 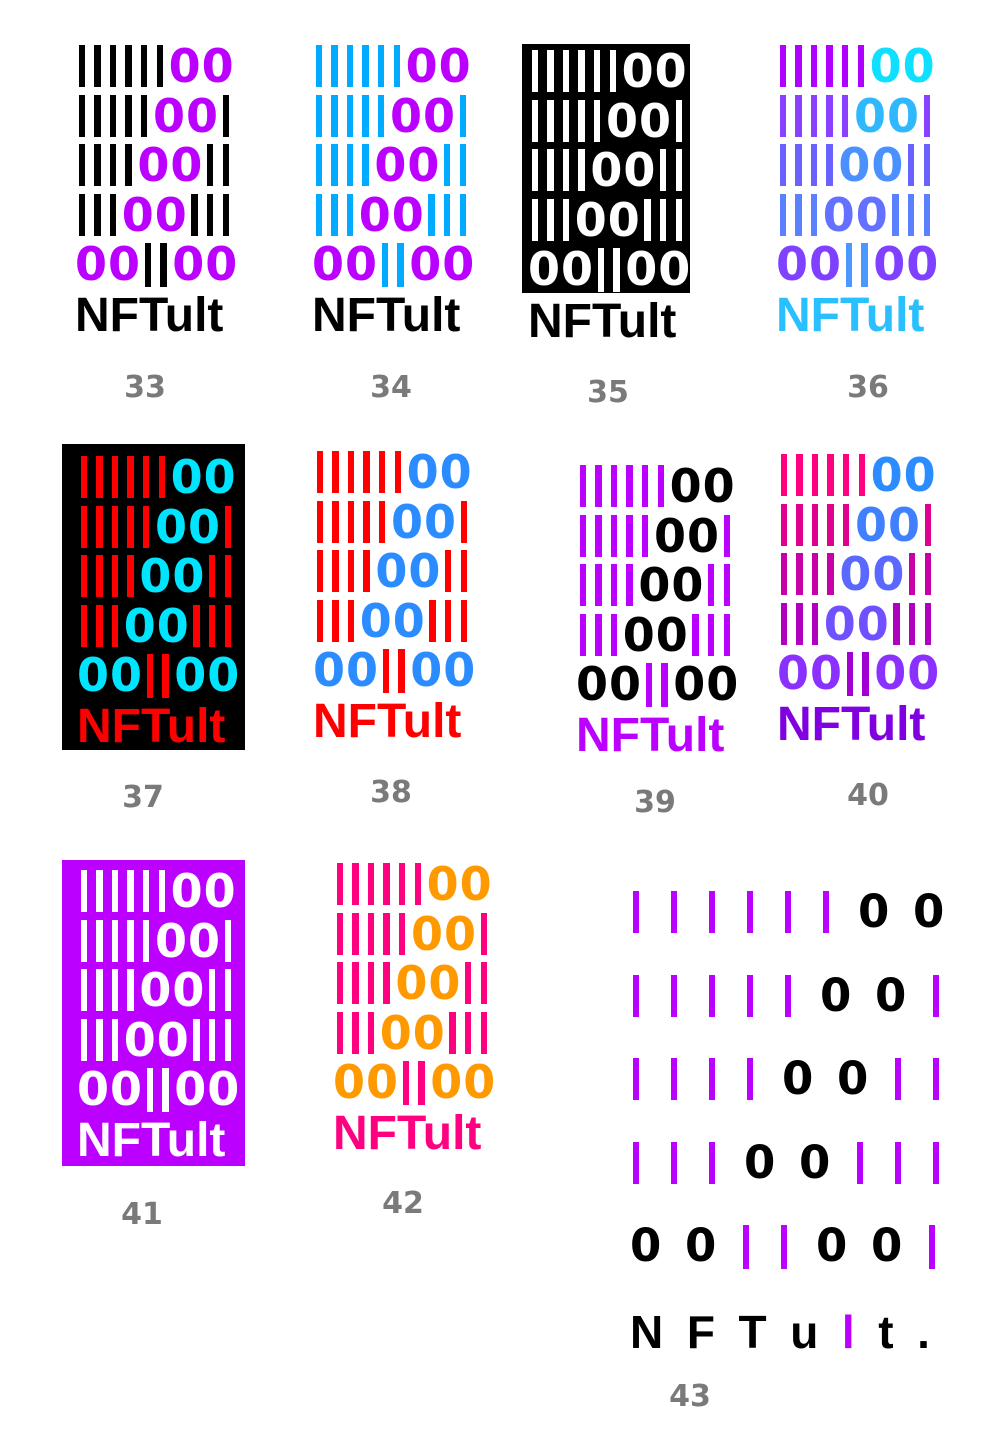 I want to click on logo-41-background, so click(x=153, y=1013).